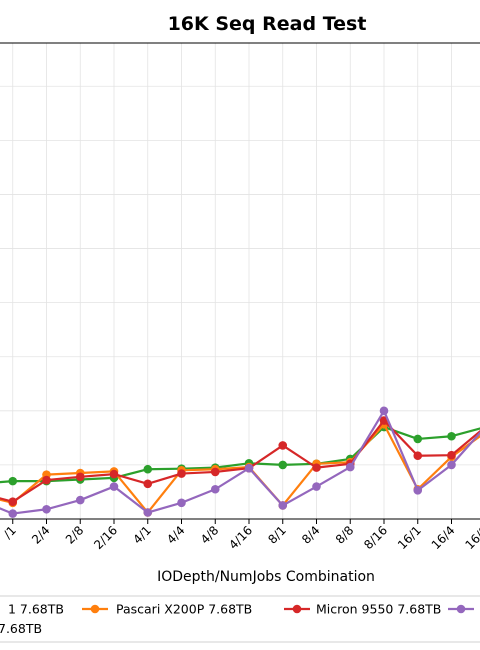 Image resolution: width=480 pixels, height=650 pixels. What do you see at coordinates (36, 609) in the screenshot?
I see `legend-label: 1 7.68TB` at bounding box center [36, 609].